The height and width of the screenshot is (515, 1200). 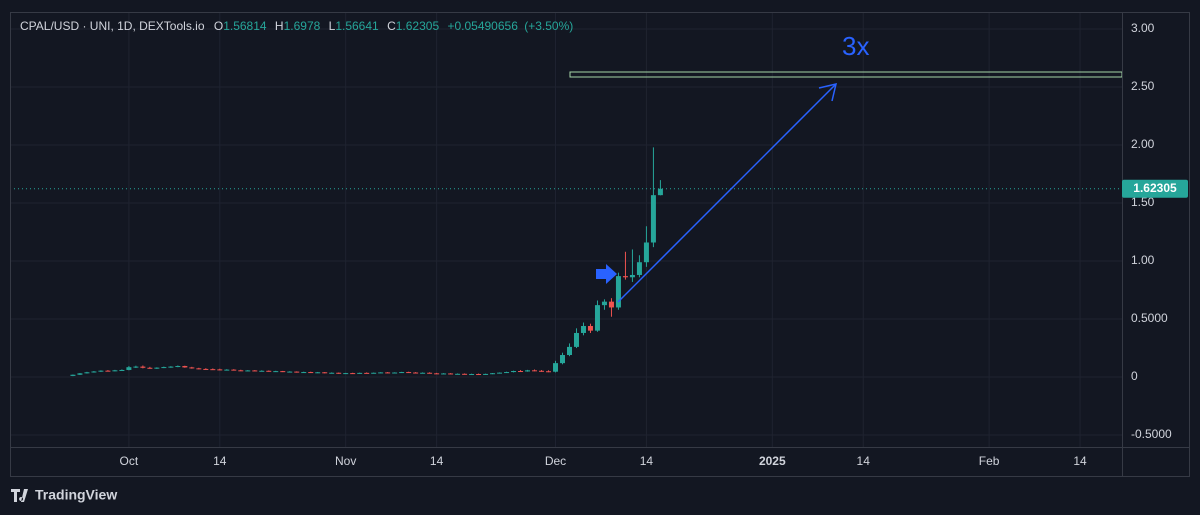 What do you see at coordinates (1143, 202) in the screenshot?
I see `y-tick-label: 1.50` at bounding box center [1143, 202].